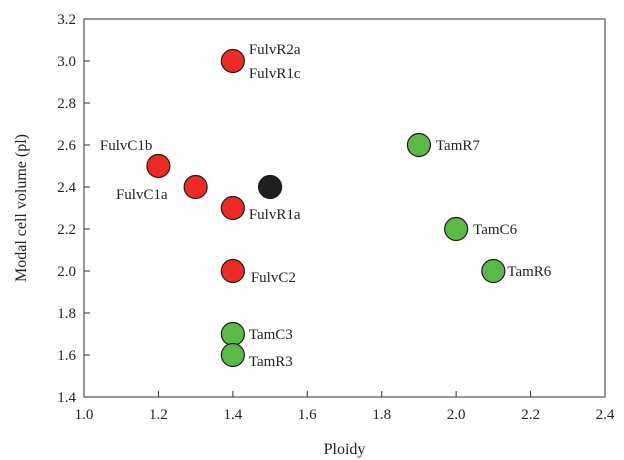 This screenshot has height=460, width=624. I want to click on point-label: TamR7, so click(458, 146).